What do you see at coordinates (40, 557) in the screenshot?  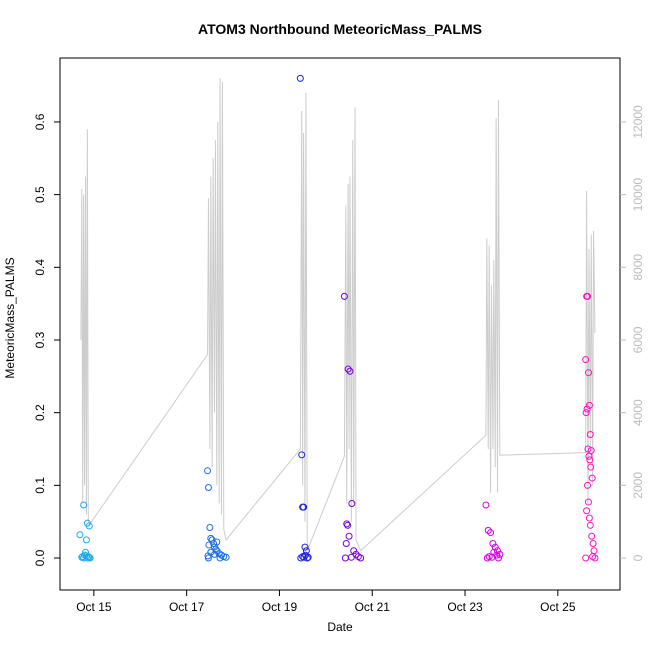 I see `y-tick-label: 0.0` at bounding box center [40, 557].